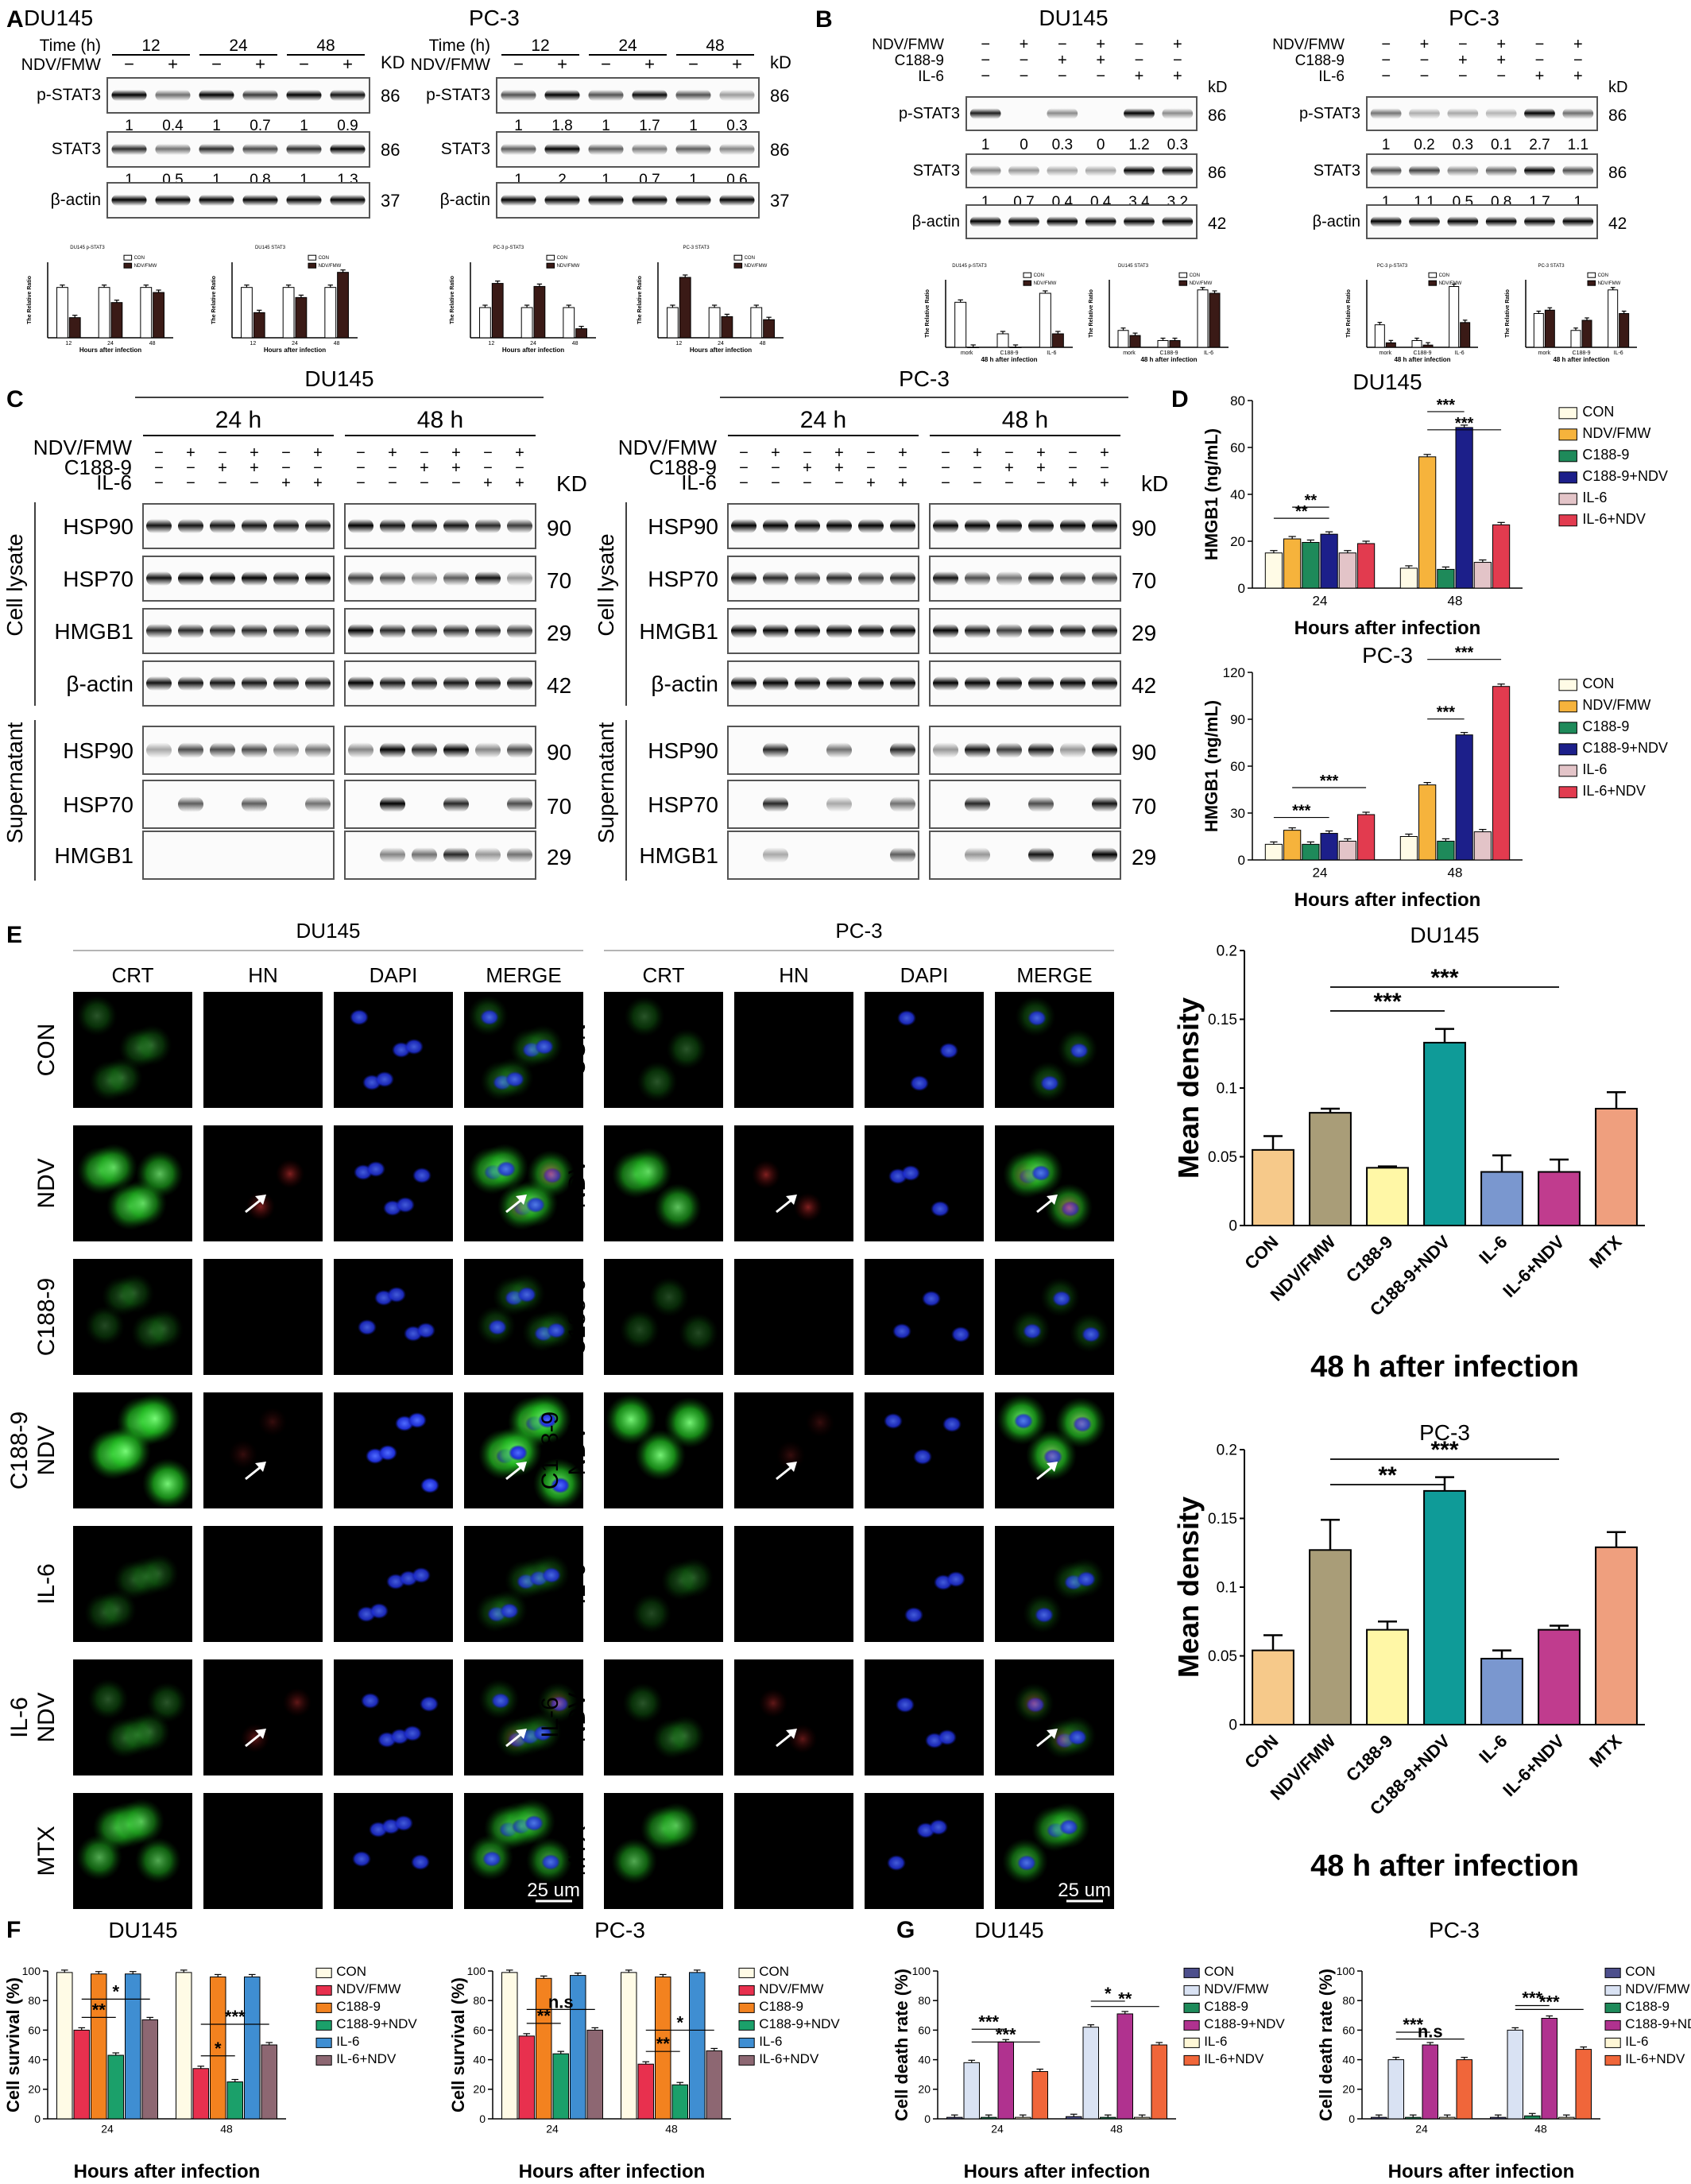 The width and height of the screenshot is (1691, 2184). Describe the element at coordinates (1567, 728) in the screenshot. I see `legend-swatch` at that location.